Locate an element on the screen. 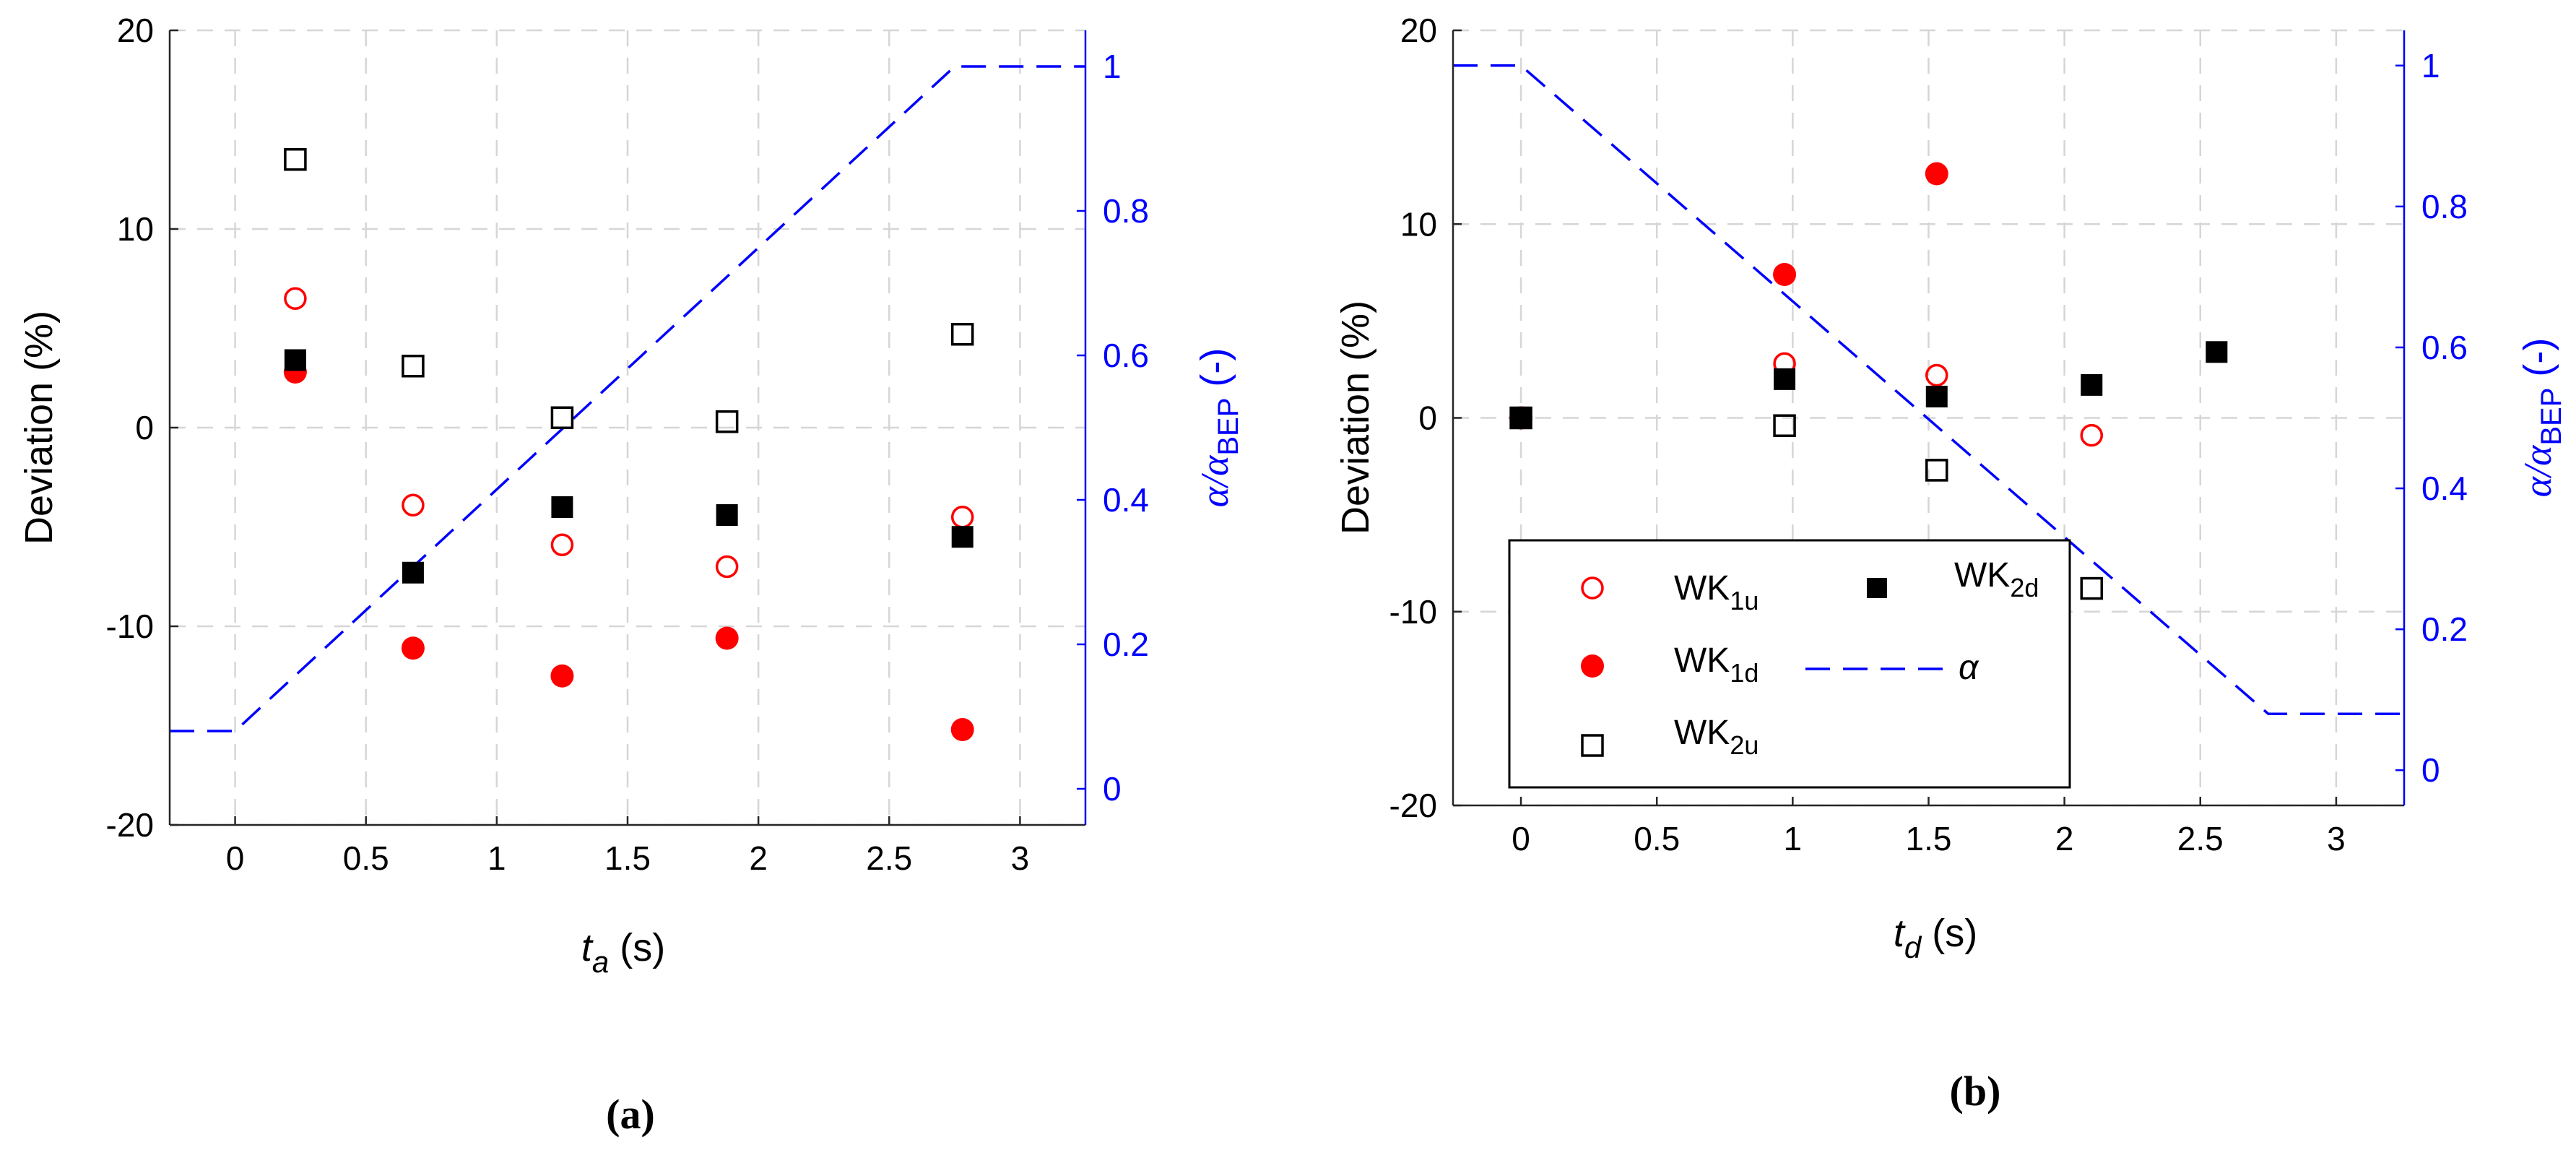 The width and height of the screenshot is (2576, 1163). legend: WK1u WK2d WK1d α WK2u is located at coordinates (1789, 664).